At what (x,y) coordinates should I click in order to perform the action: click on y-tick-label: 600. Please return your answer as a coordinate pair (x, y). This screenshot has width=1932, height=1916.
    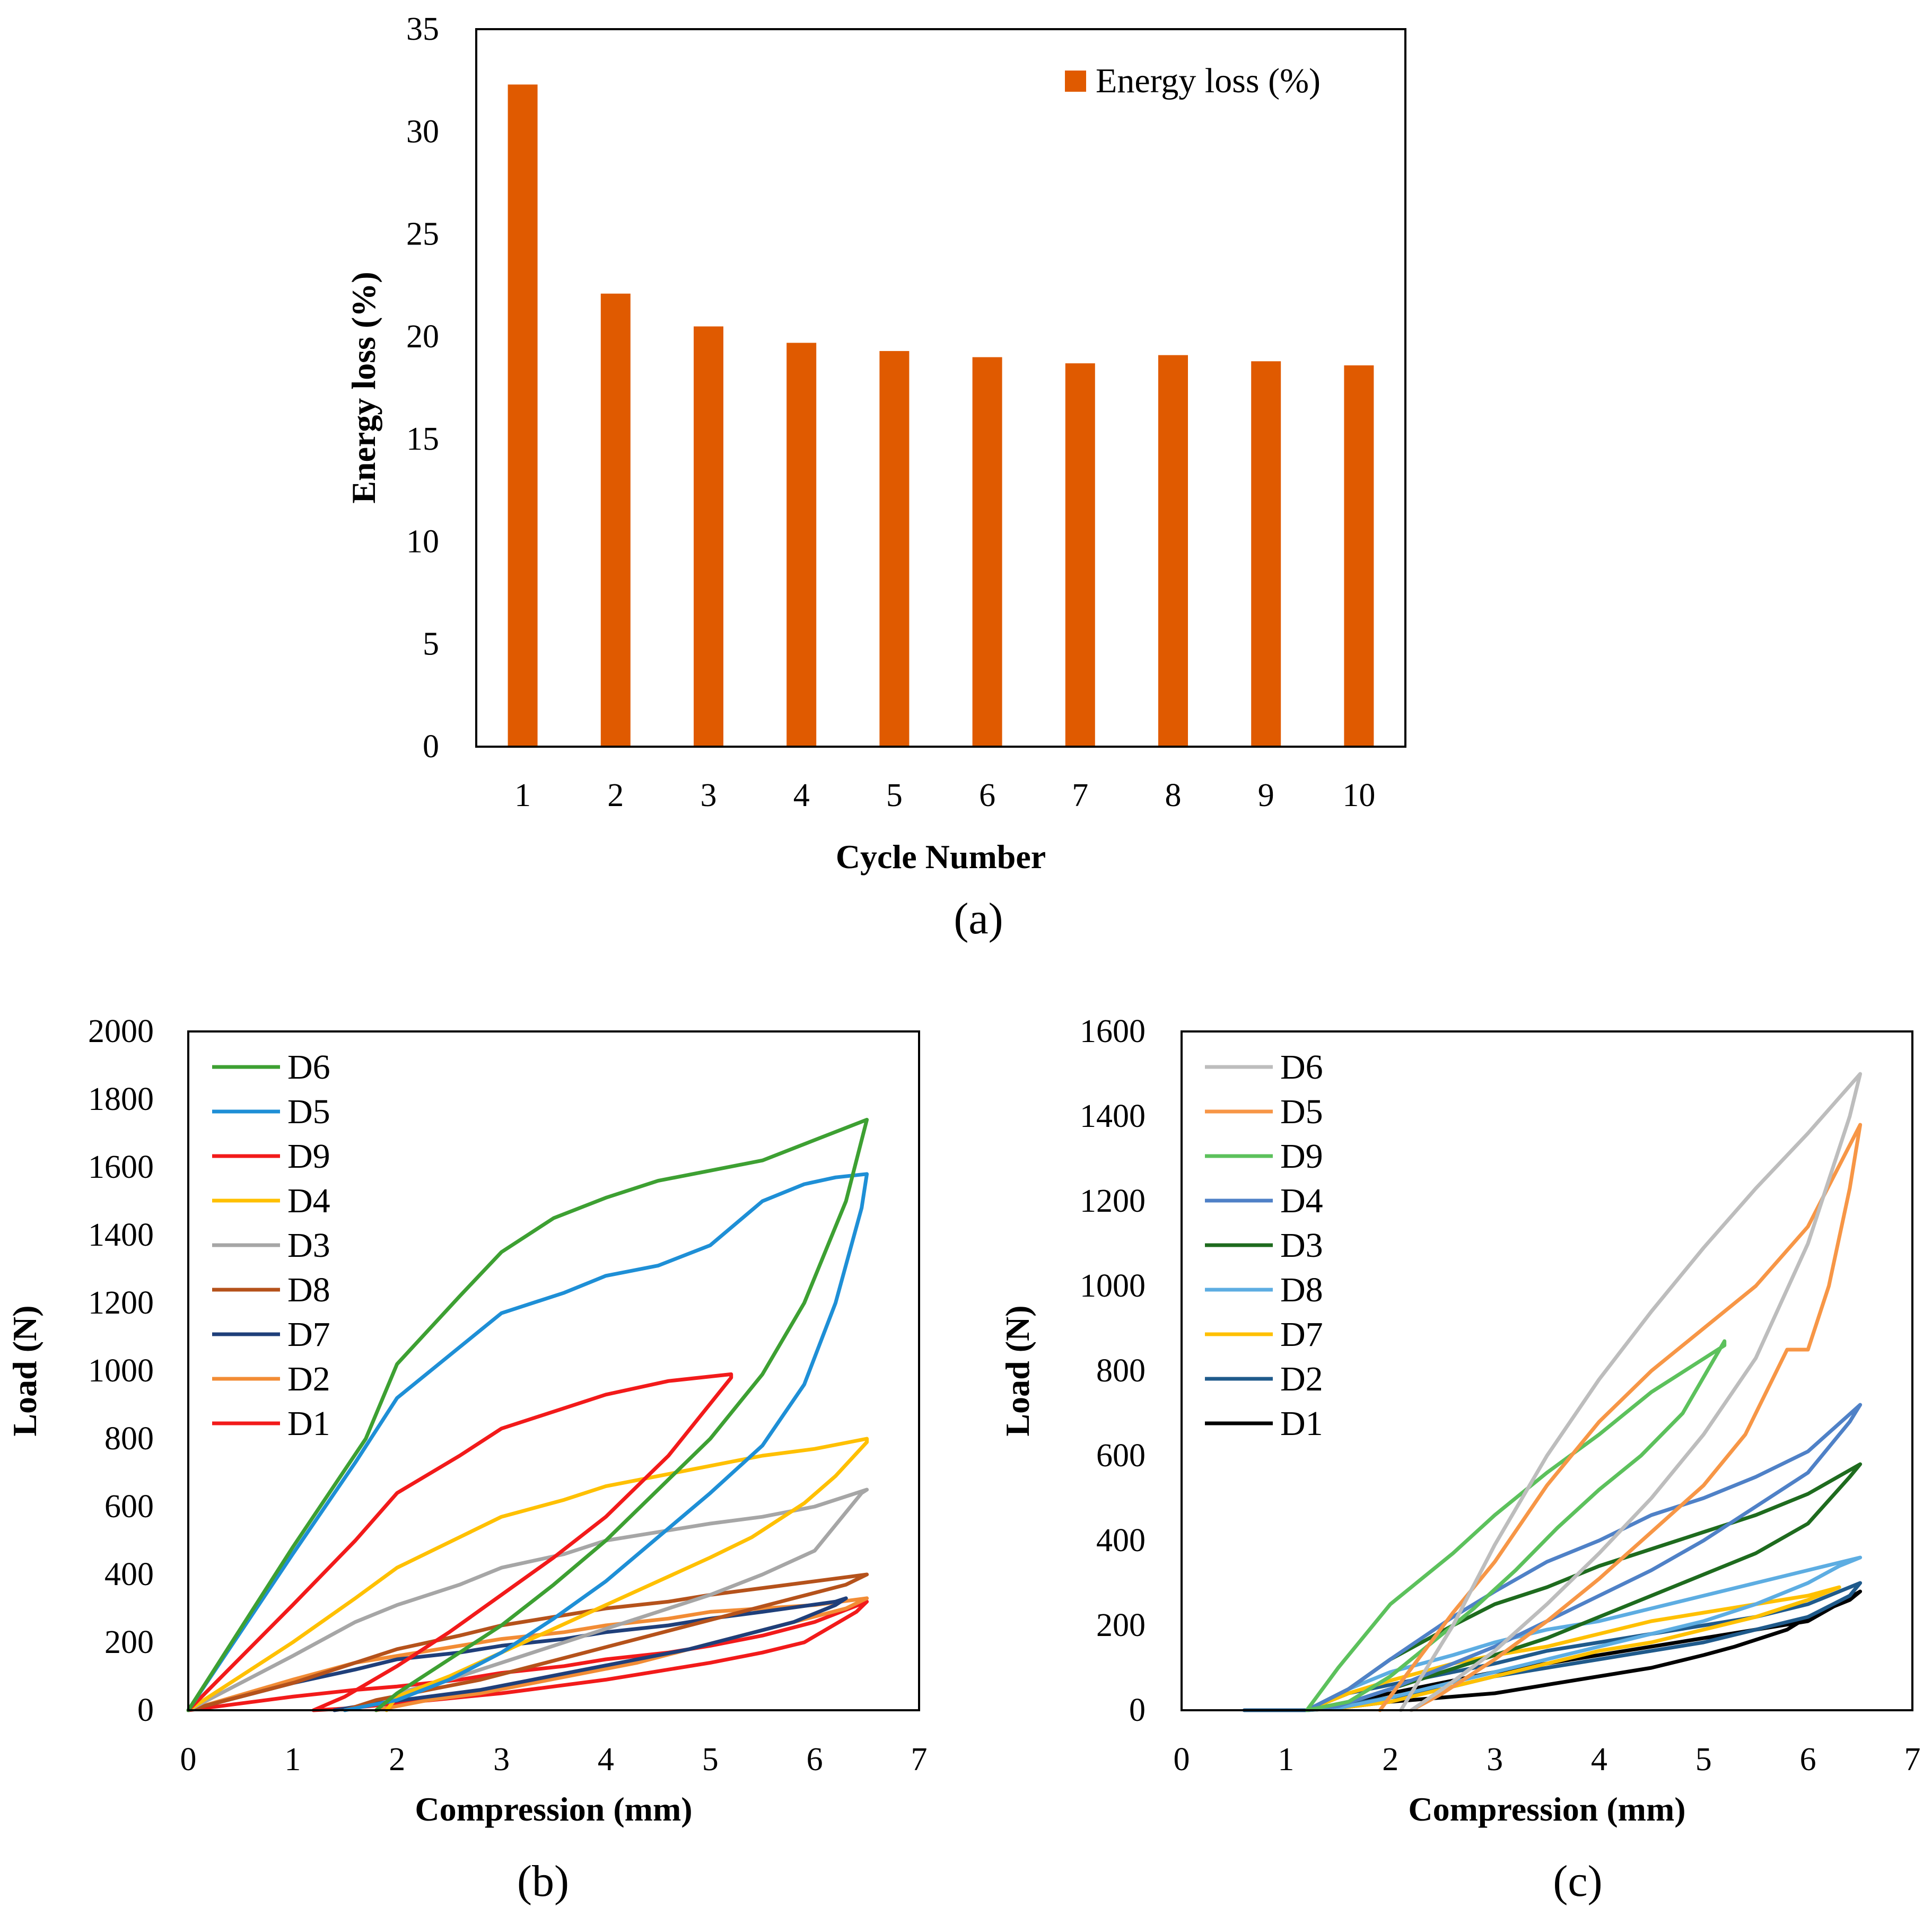
    Looking at the image, I should click on (129, 1507).